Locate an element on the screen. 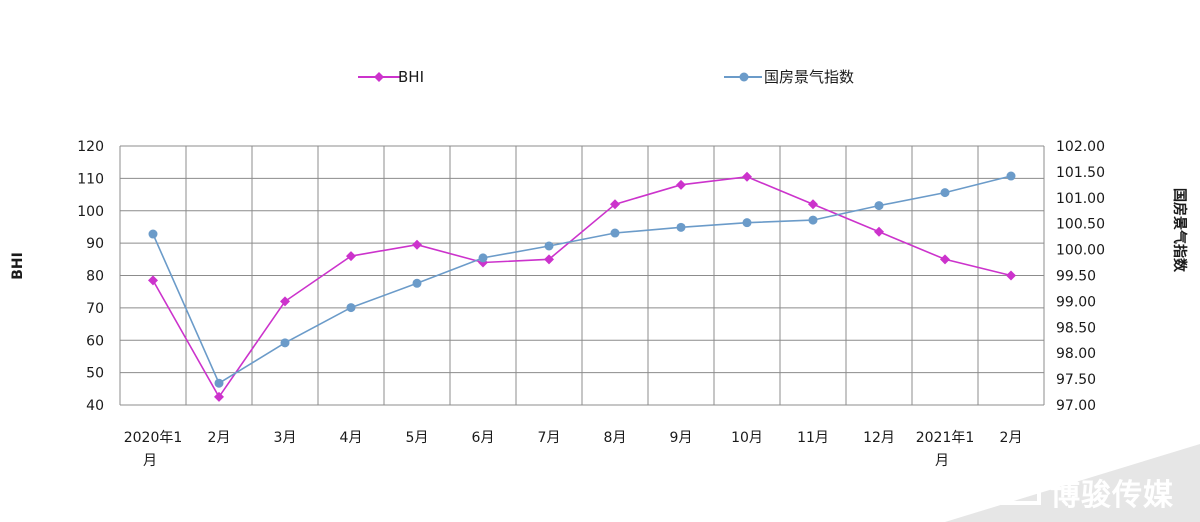  left-tick-label: 40 is located at coordinates (95, 406).